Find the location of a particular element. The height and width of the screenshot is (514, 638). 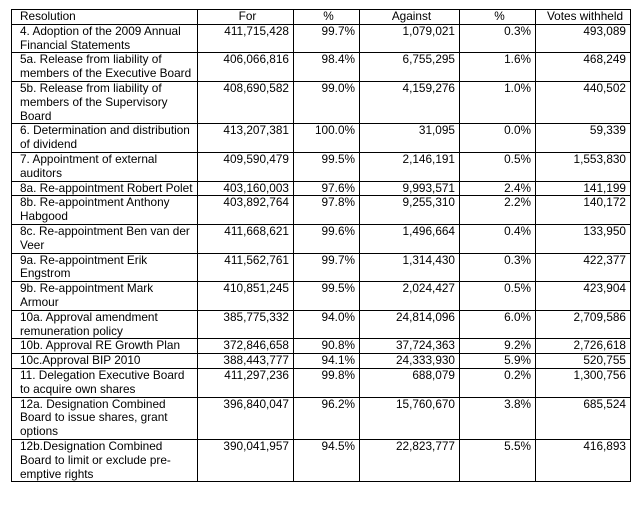

for-cell: 411,562,761 is located at coordinates (245, 267).